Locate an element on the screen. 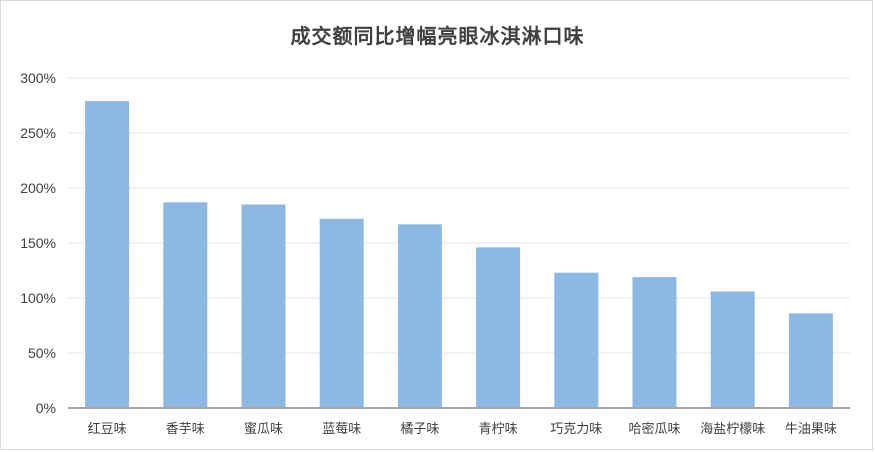 This screenshot has width=875, height=452. x-category-label: 哈密瓜味 is located at coordinates (654, 429).